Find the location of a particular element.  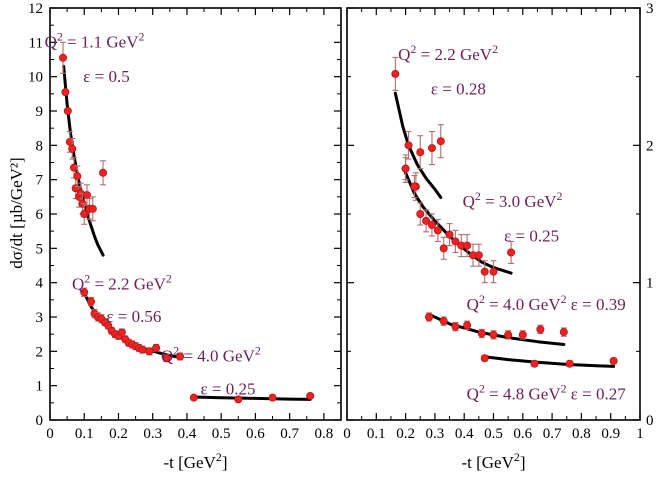

annotation-label: Q2 = 4.0 GeV2 is located at coordinates (211, 355).